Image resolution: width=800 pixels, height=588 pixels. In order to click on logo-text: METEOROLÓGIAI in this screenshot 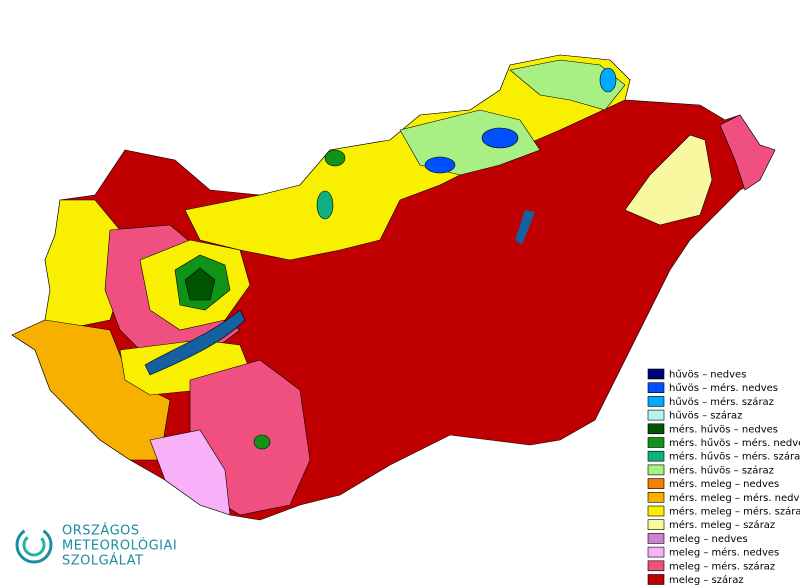, I will do `click(119, 546)`.